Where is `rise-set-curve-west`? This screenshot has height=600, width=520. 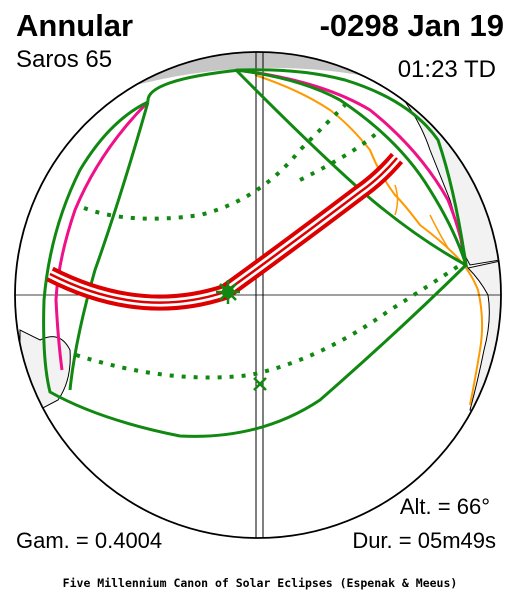
rise-set-curve-west is located at coordinates (102, 235).